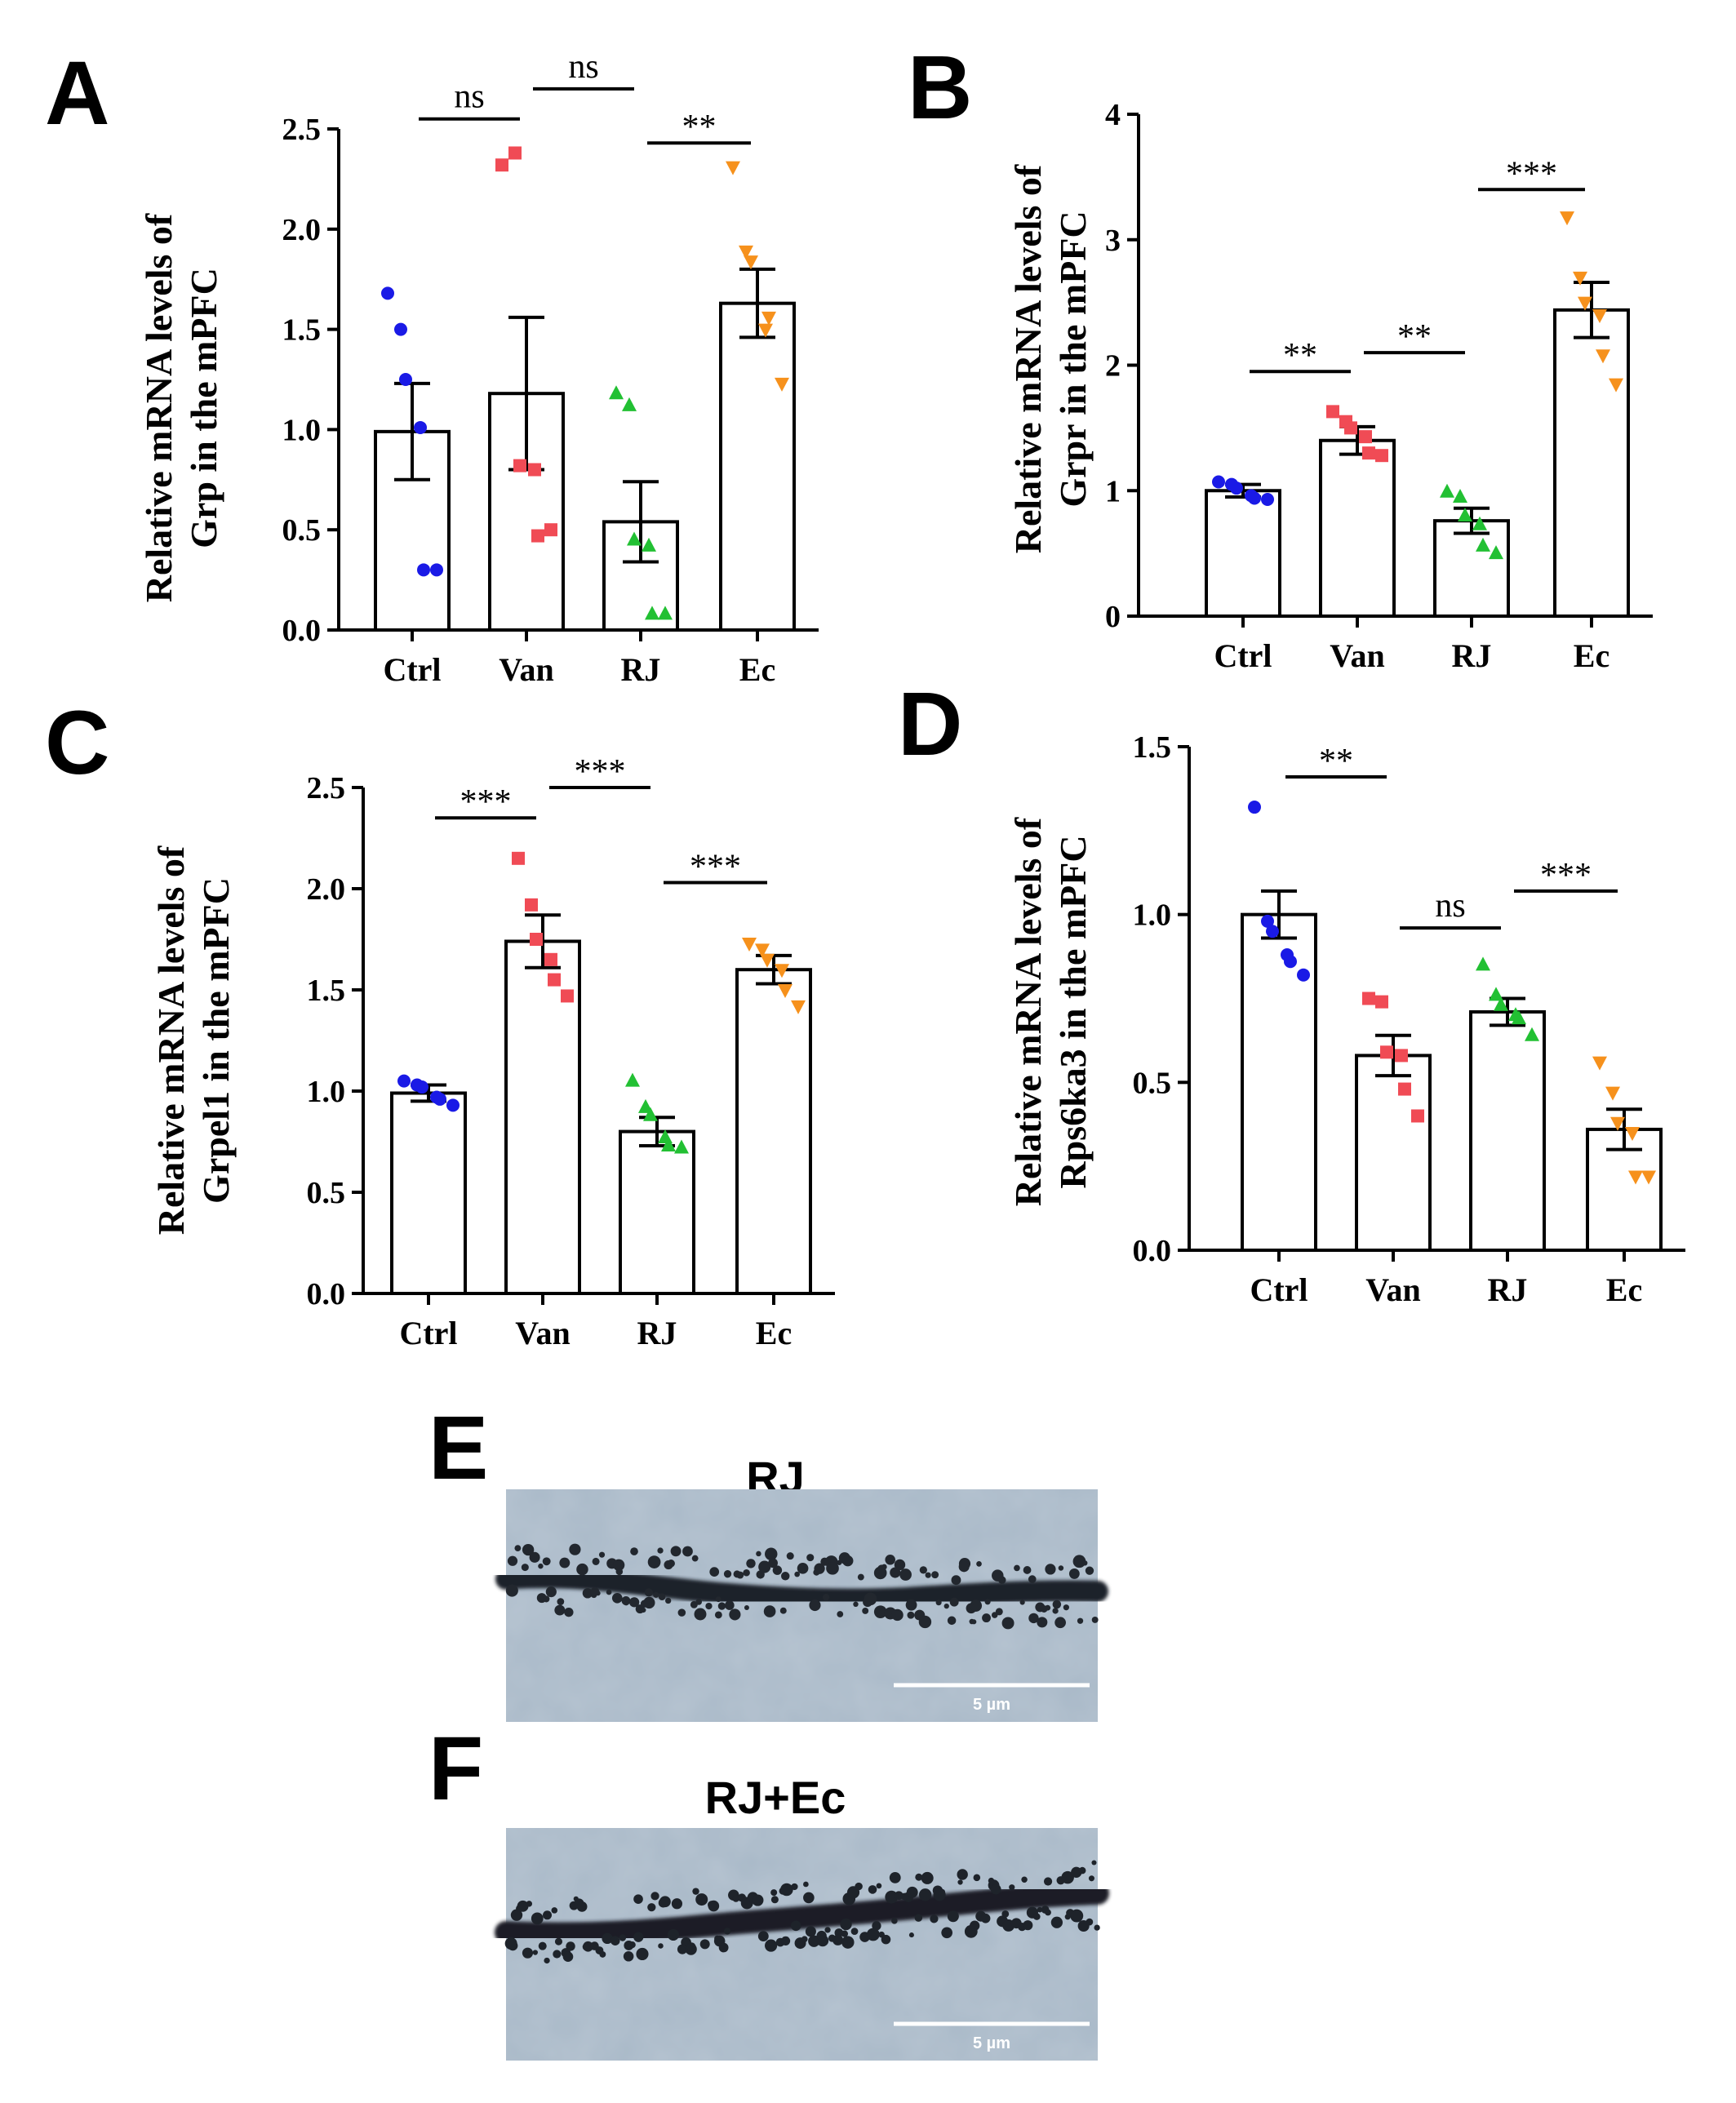 The image size is (1736, 2103). Describe the element at coordinates (326, 1092) in the screenshot. I see `y-tick-label: 1.0` at that location.